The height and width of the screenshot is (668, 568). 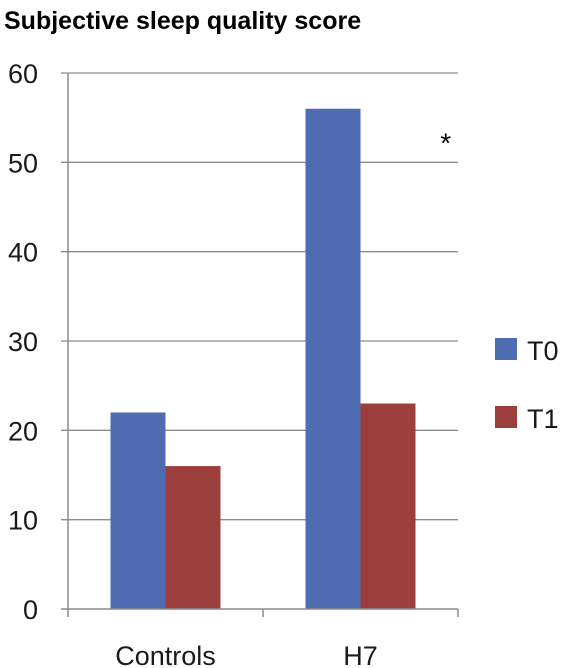 I want to click on legend-swatch-t0, so click(x=506, y=349).